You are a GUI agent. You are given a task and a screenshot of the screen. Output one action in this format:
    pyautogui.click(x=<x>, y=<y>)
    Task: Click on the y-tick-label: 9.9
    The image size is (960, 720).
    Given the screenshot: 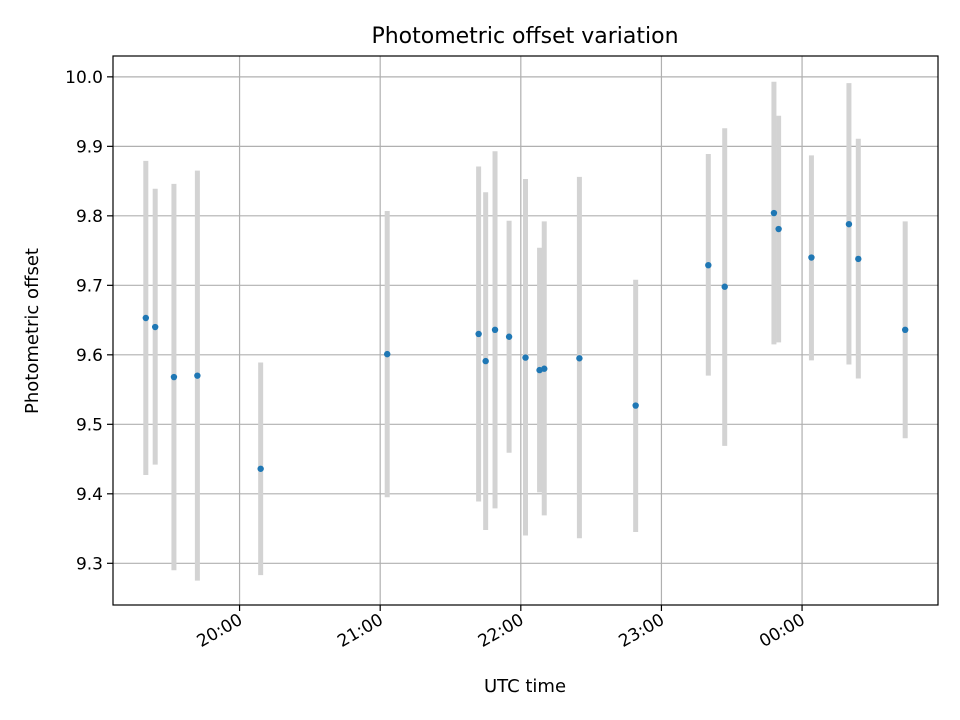 What is the action you would take?
    pyautogui.click(x=89, y=147)
    